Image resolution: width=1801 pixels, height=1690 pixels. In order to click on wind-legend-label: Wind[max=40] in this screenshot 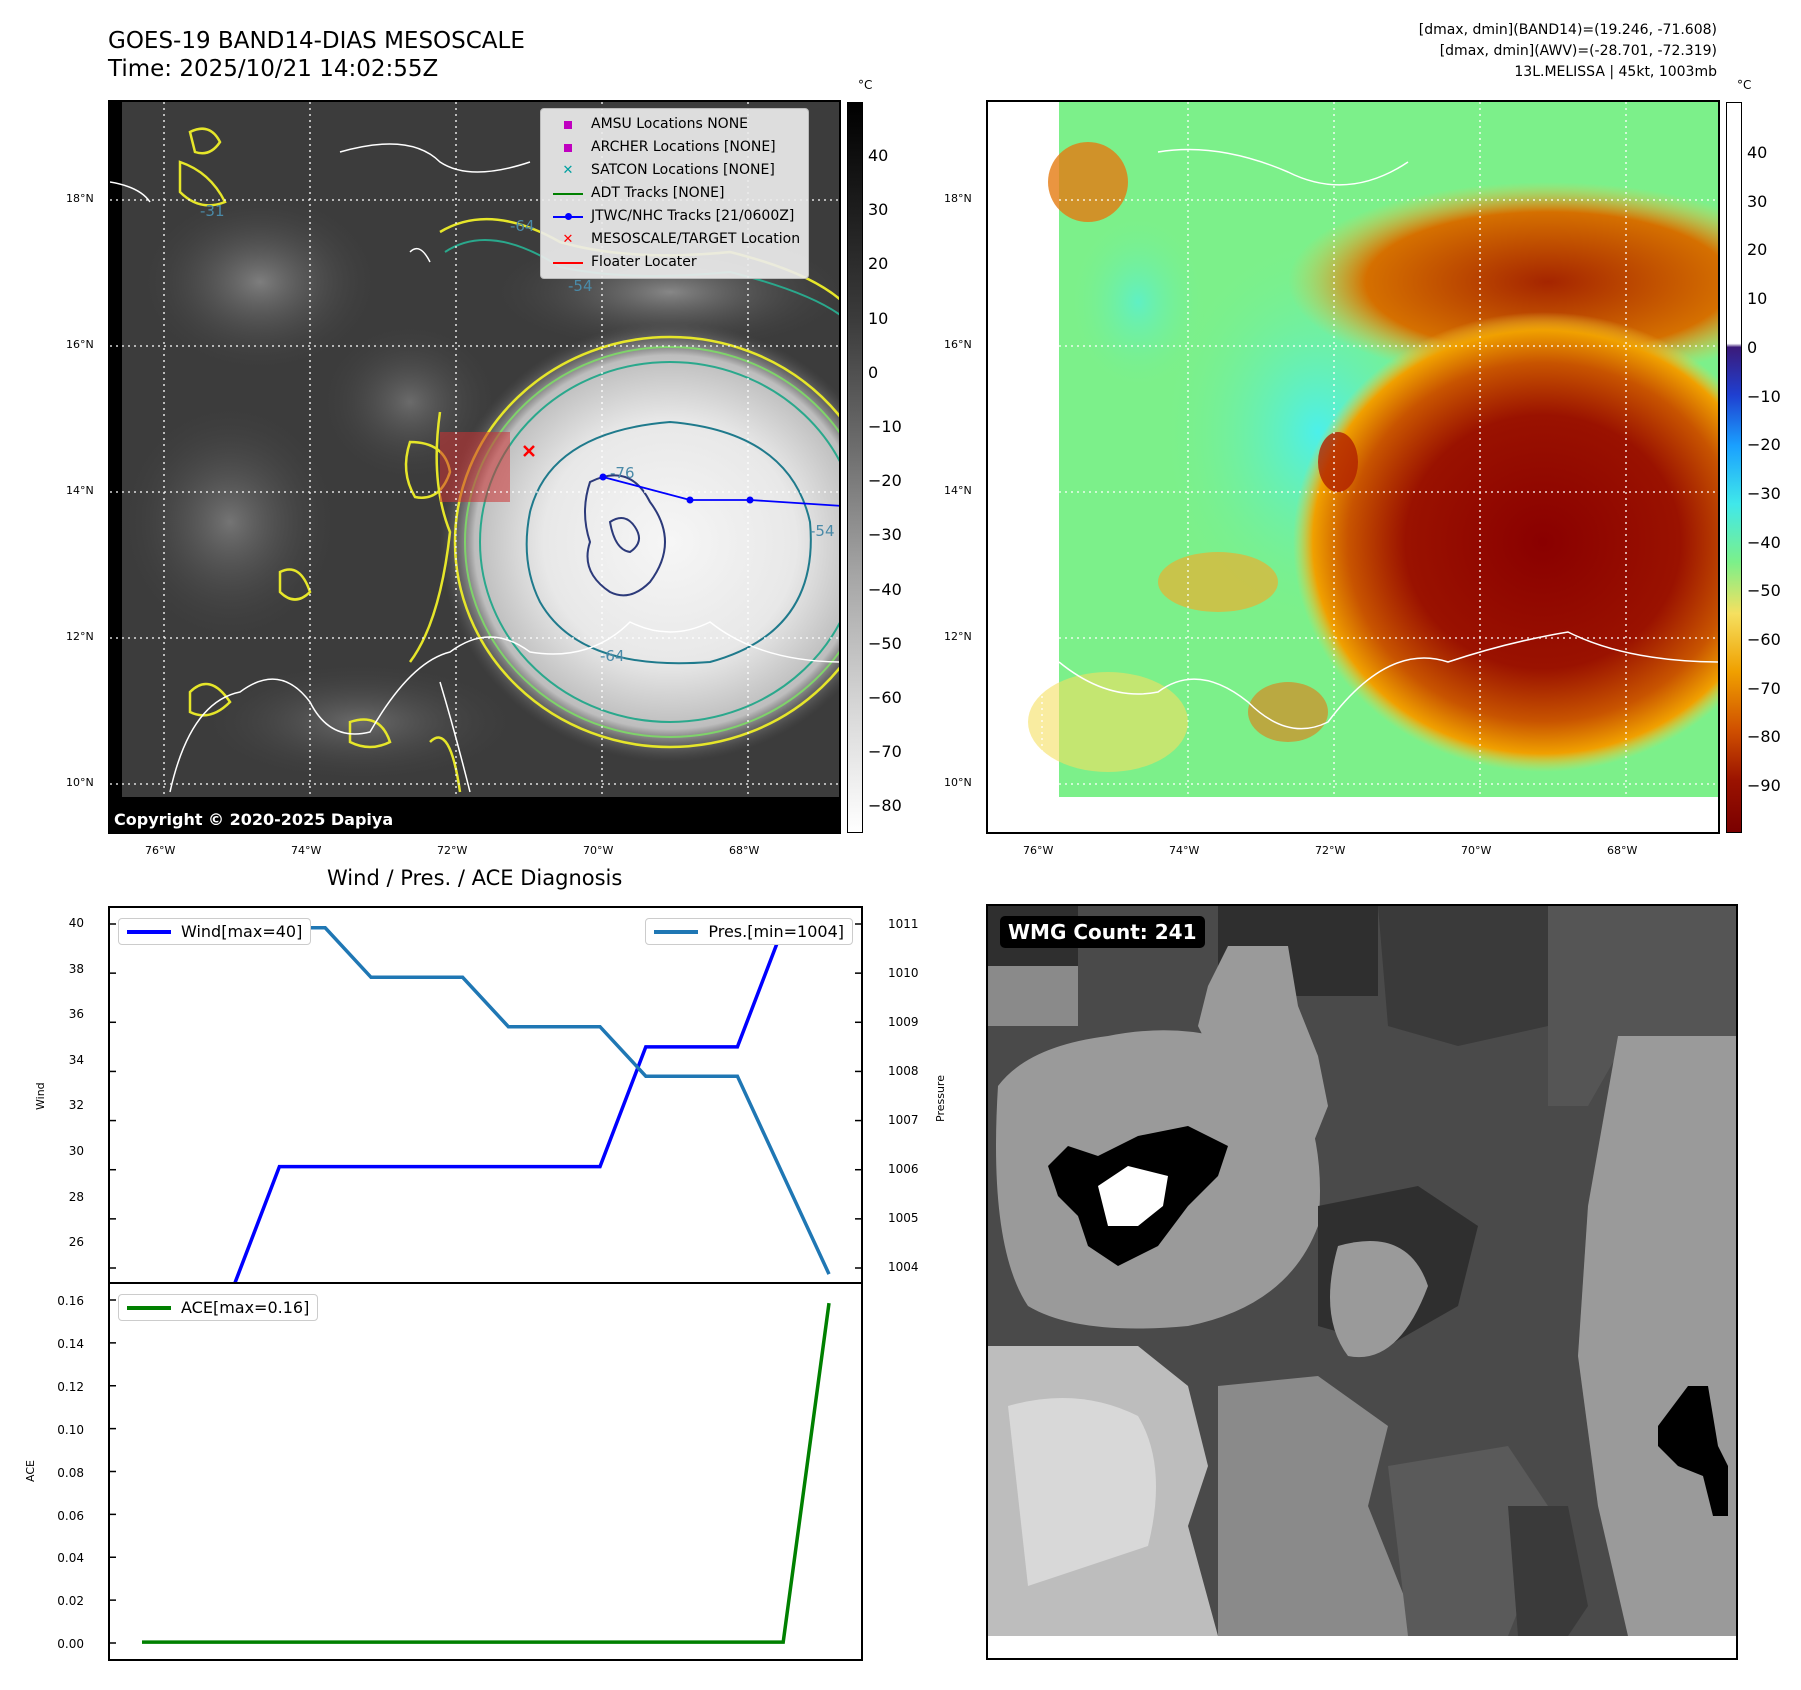, I will do `click(242, 931)`.